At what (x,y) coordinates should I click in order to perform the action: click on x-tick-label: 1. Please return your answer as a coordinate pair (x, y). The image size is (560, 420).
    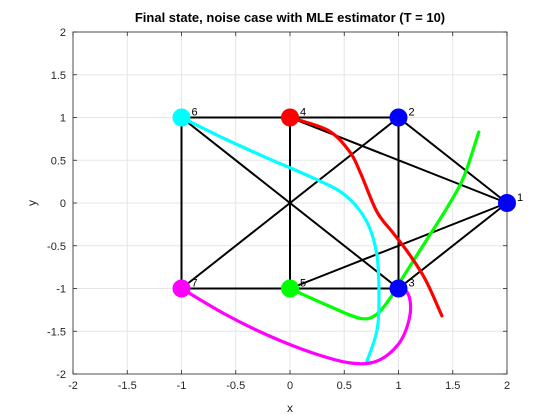
    Looking at the image, I should click on (398, 386).